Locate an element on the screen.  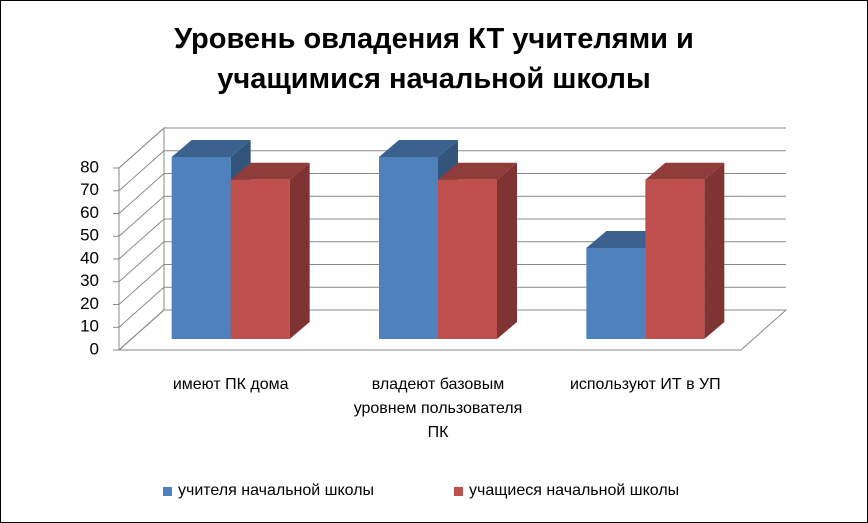
y-tick-label: 70 is located at coordinates (89, 189).